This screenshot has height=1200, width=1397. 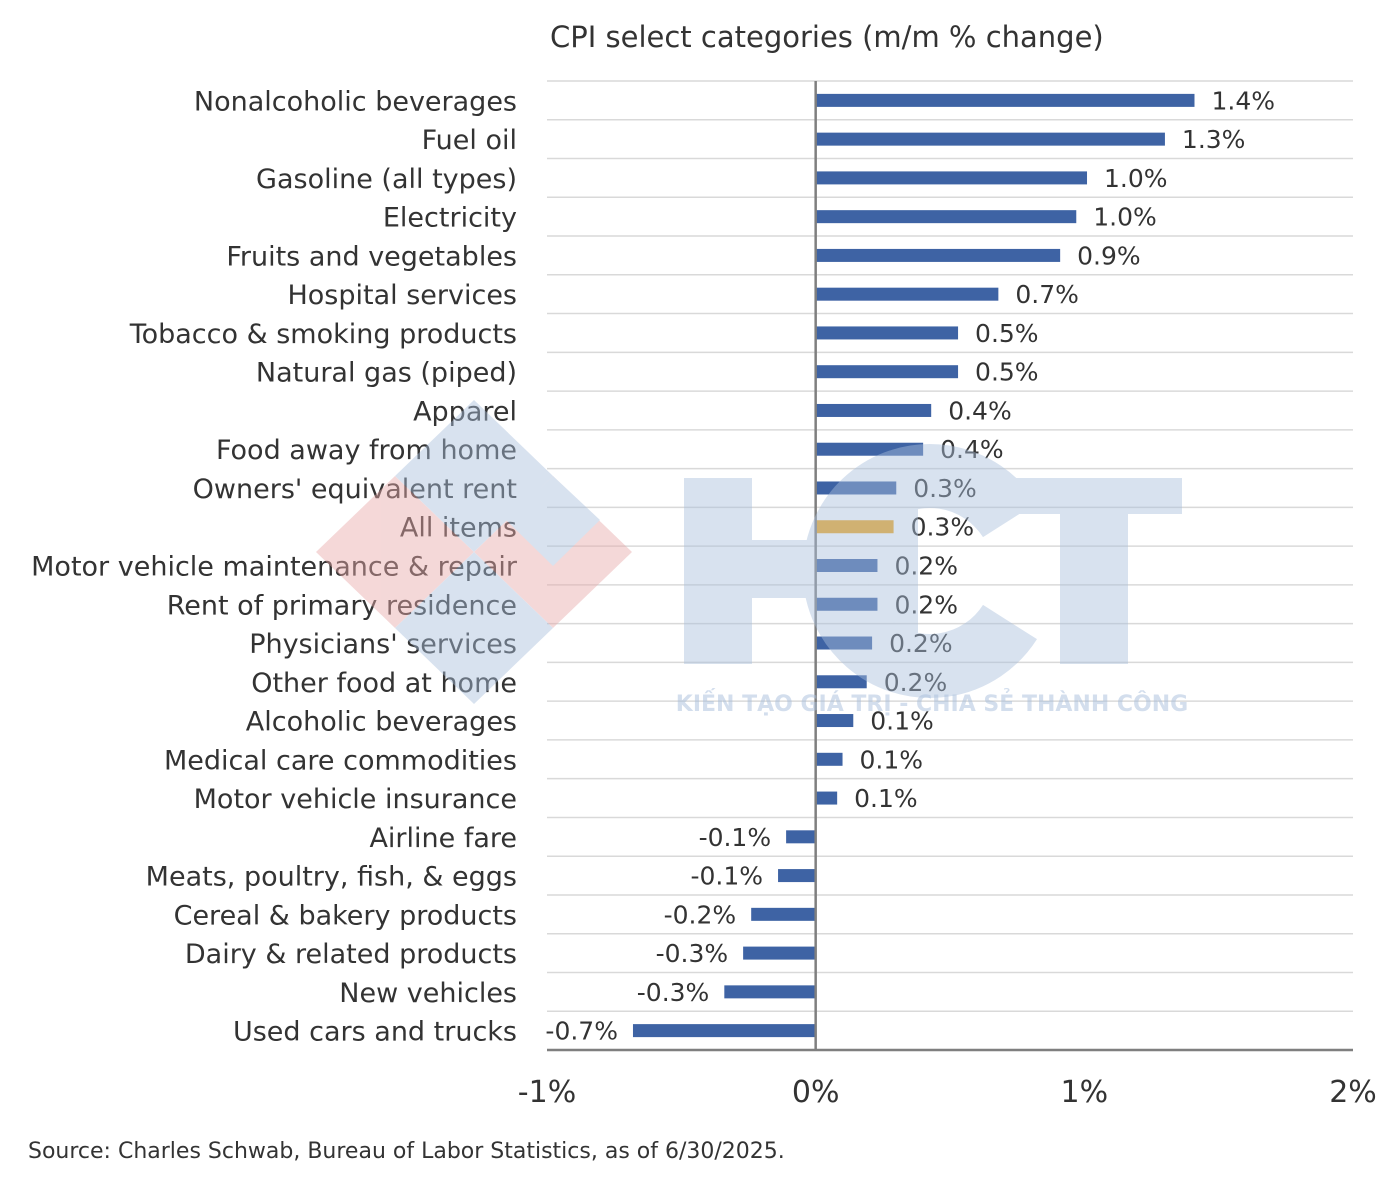 I want to click on data-label: 1.3%, so click(x=1214, y=139).